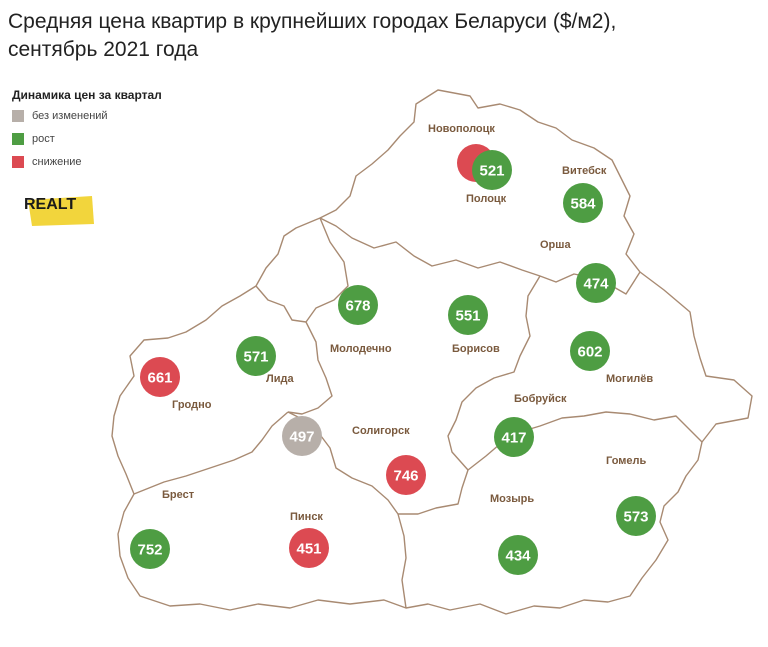  I want to click on marker-brest, so click(150, 549).